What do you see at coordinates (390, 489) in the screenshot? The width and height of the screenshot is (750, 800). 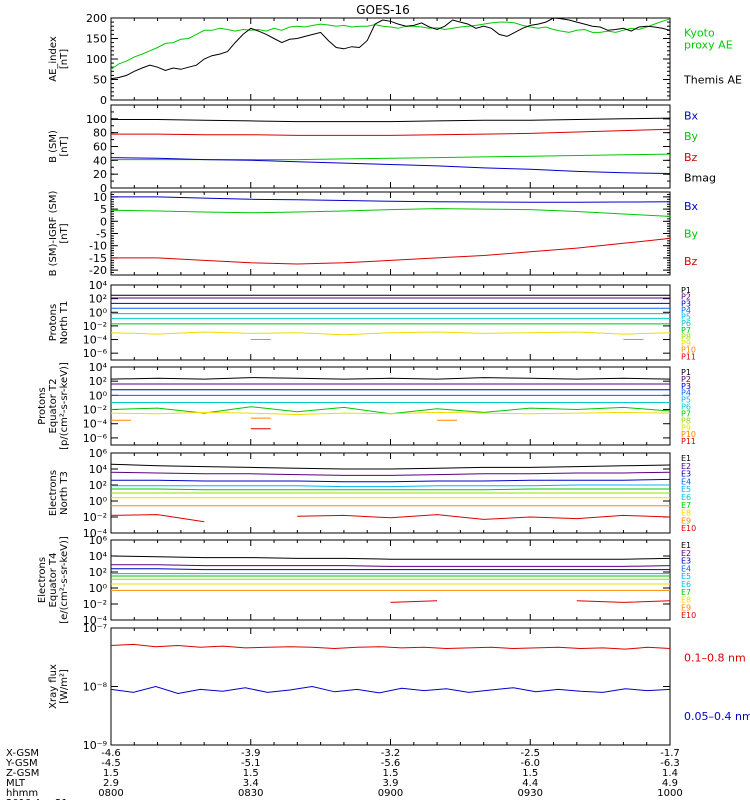 I see `series-line-e5` at bounding box center [390, 489].